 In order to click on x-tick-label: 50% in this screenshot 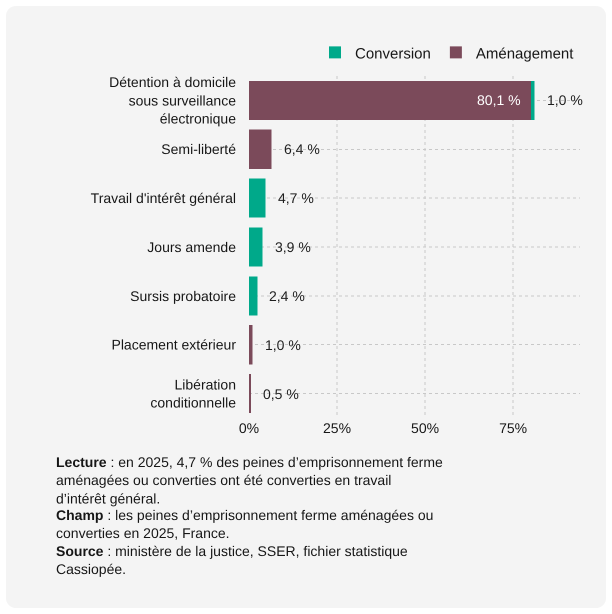, I will do `click(425, 428)`.